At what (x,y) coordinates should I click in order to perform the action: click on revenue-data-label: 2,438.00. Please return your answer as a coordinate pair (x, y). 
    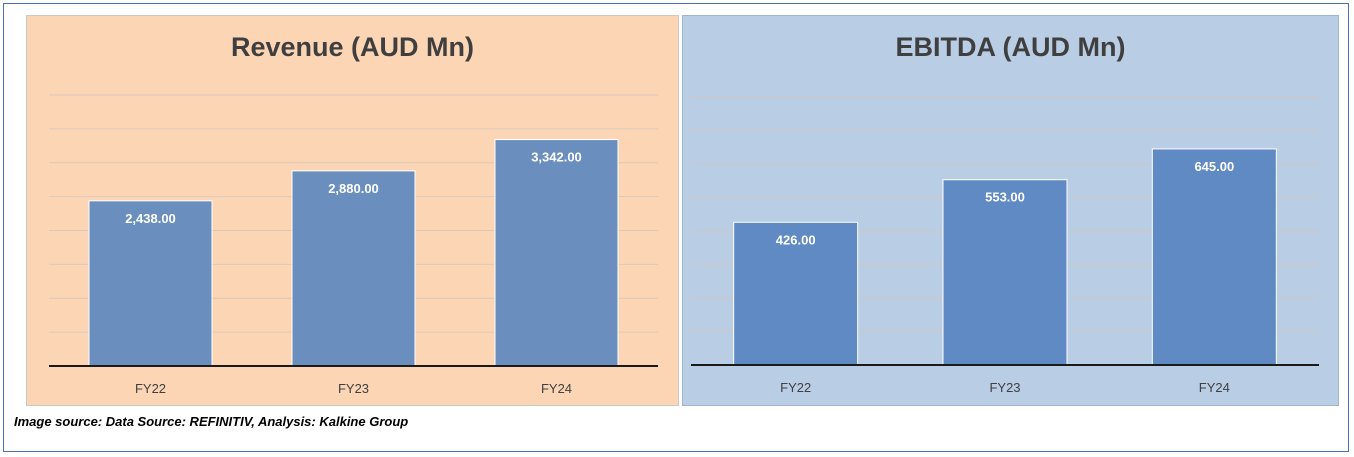
    Looking at the image, I should click on (150, 218).